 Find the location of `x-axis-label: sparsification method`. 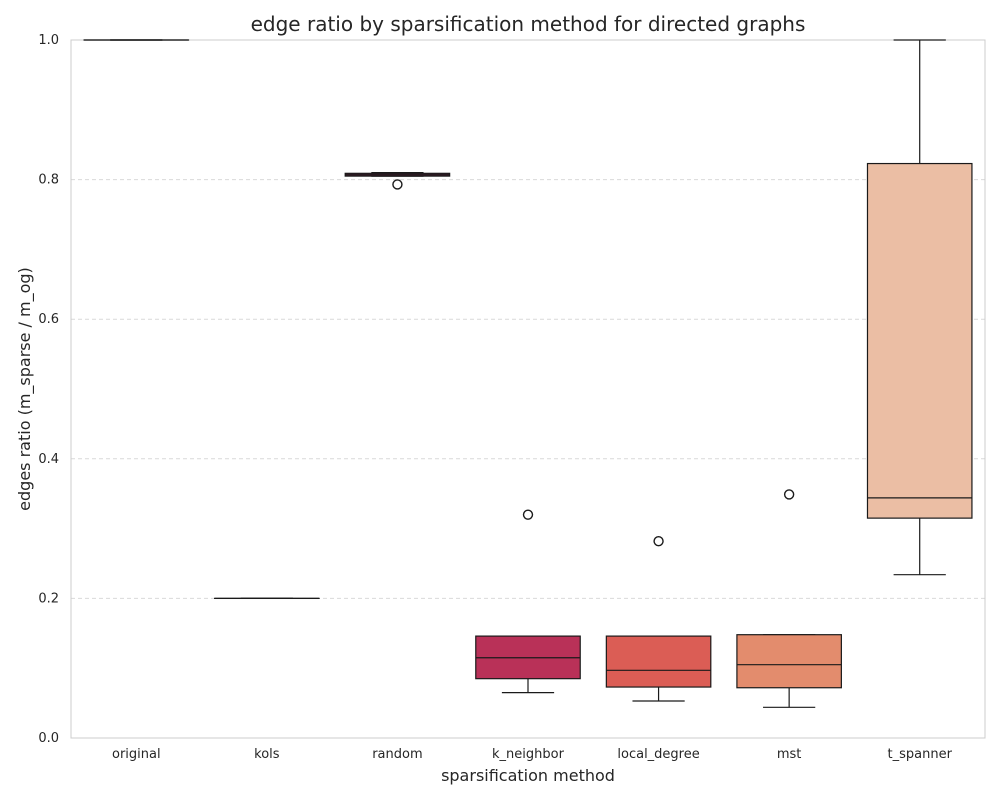

x-axis-label: sparsification method is located at coordinates (528, 775).